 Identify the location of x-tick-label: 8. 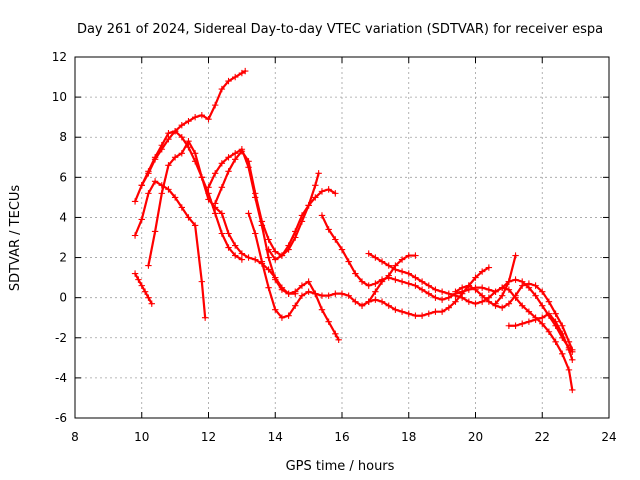
(75, 437).